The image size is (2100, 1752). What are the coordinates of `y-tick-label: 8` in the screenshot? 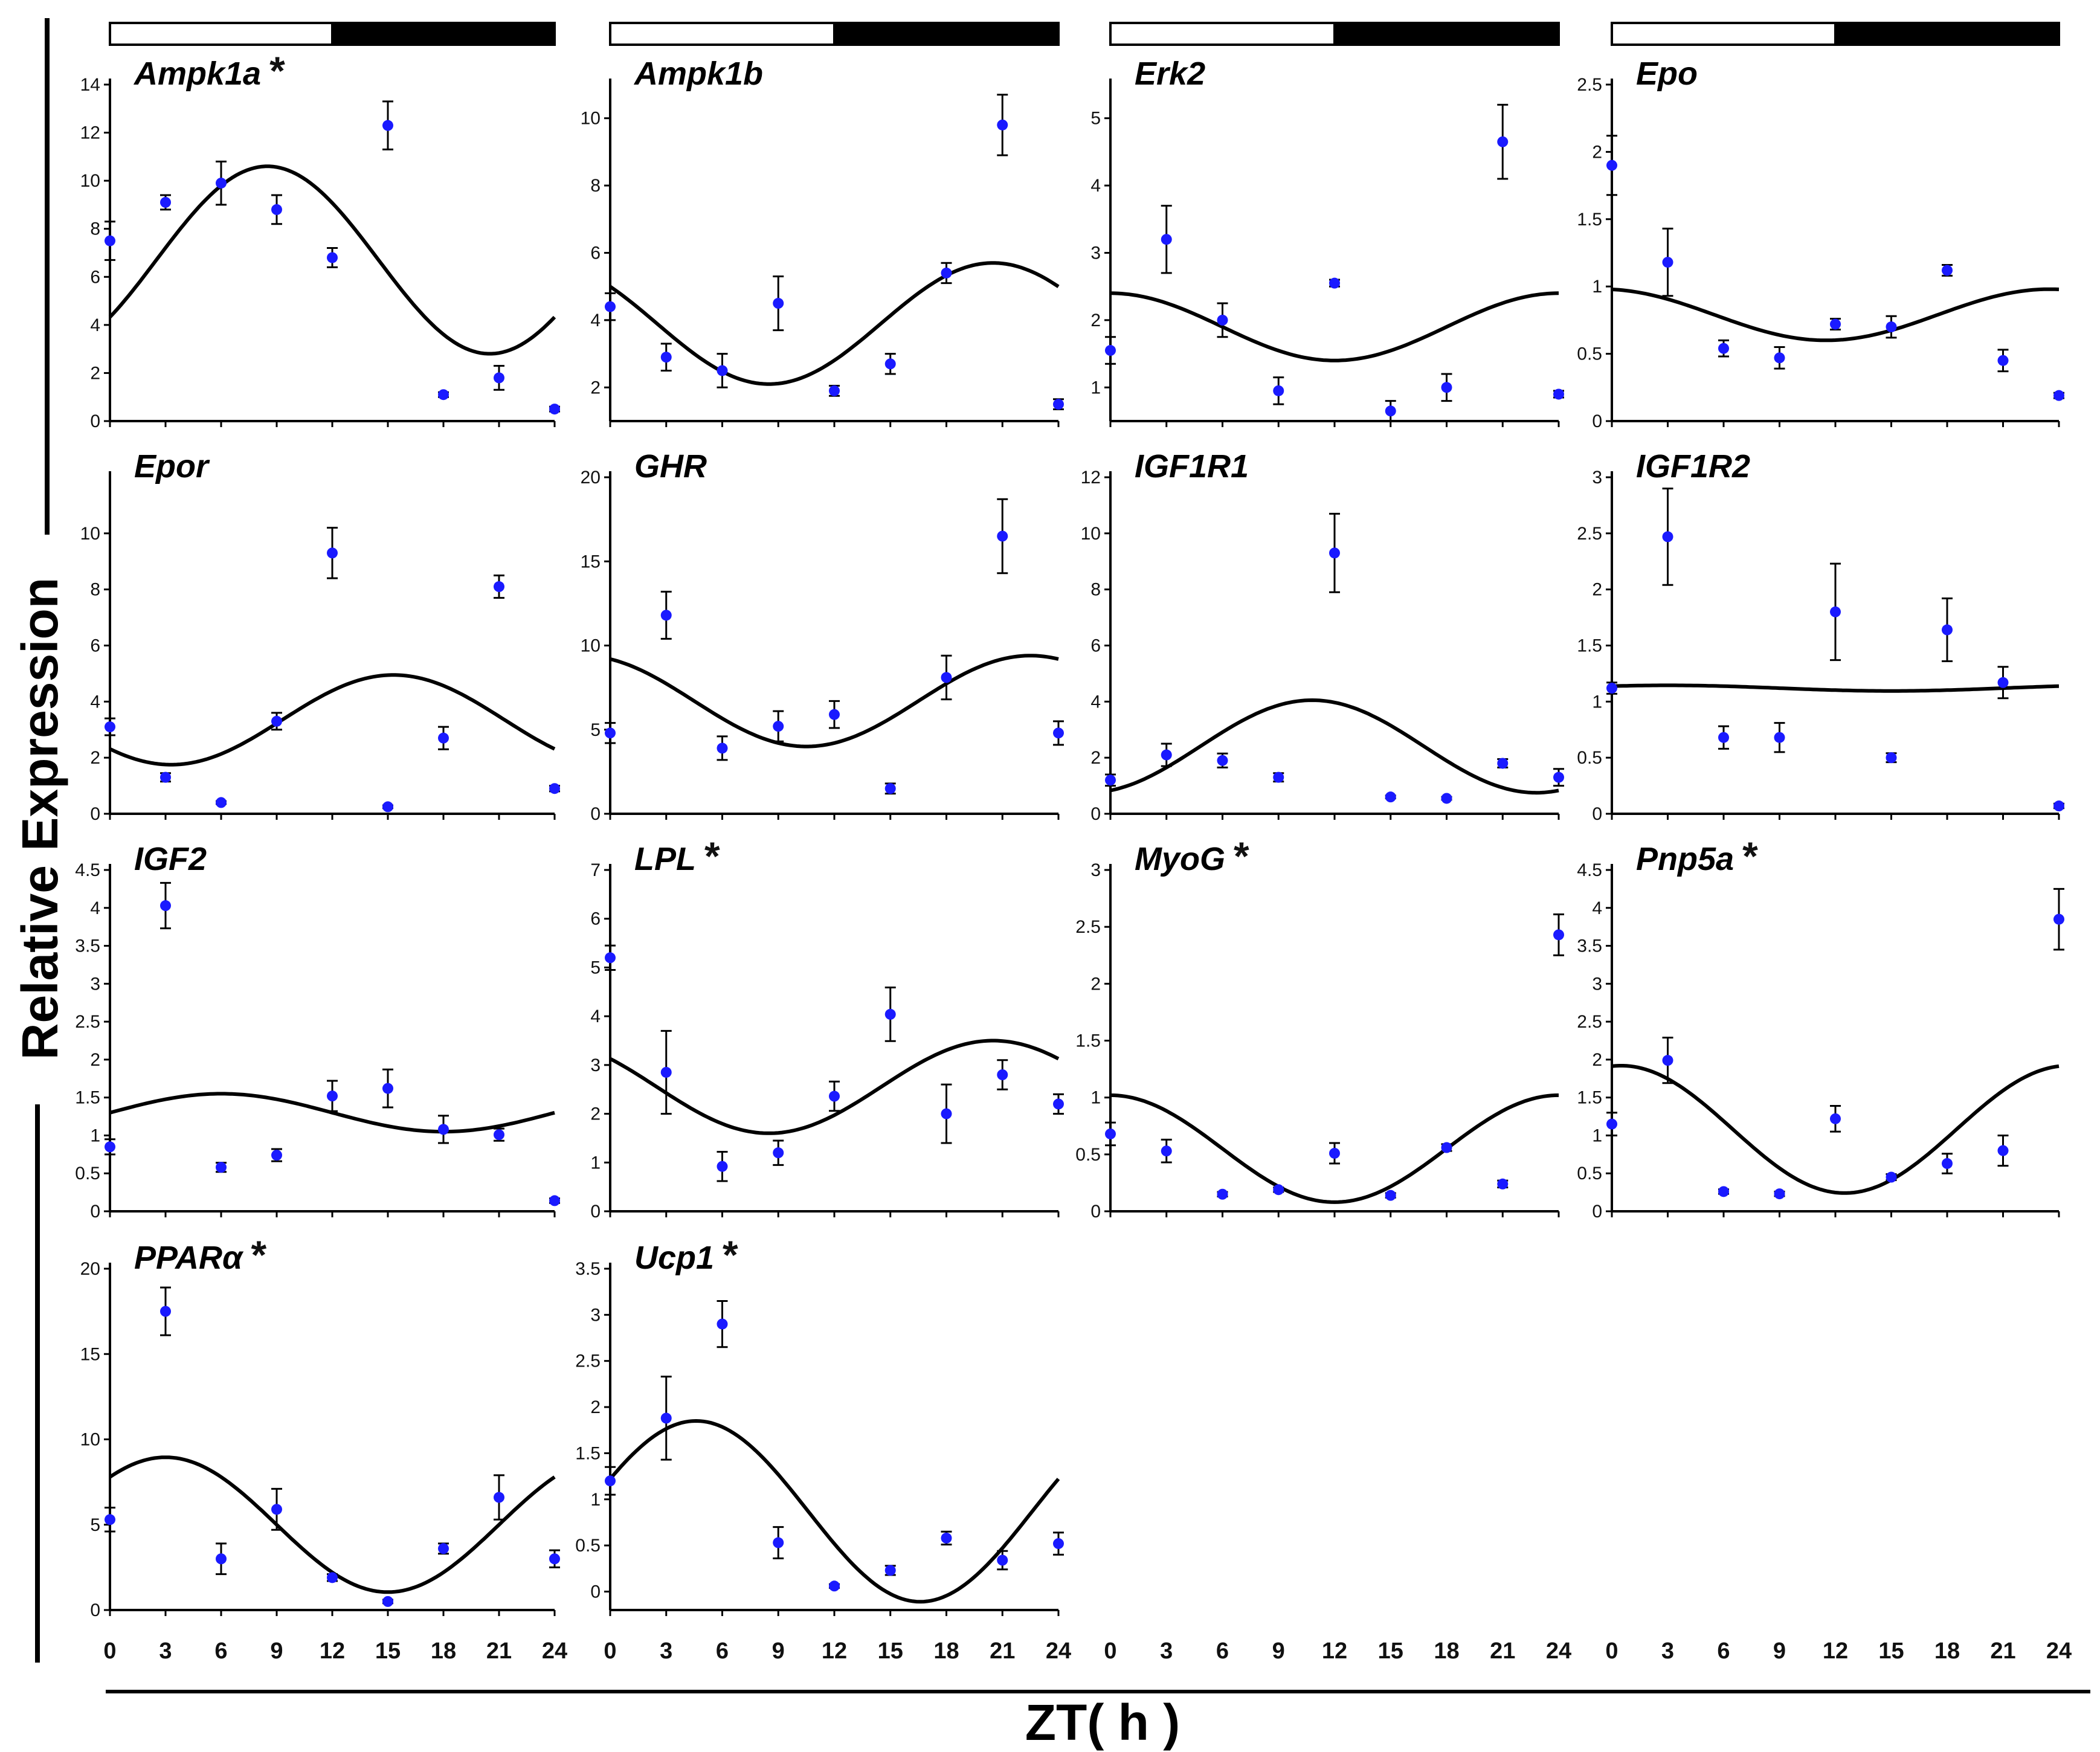 It's located at (95, 590).